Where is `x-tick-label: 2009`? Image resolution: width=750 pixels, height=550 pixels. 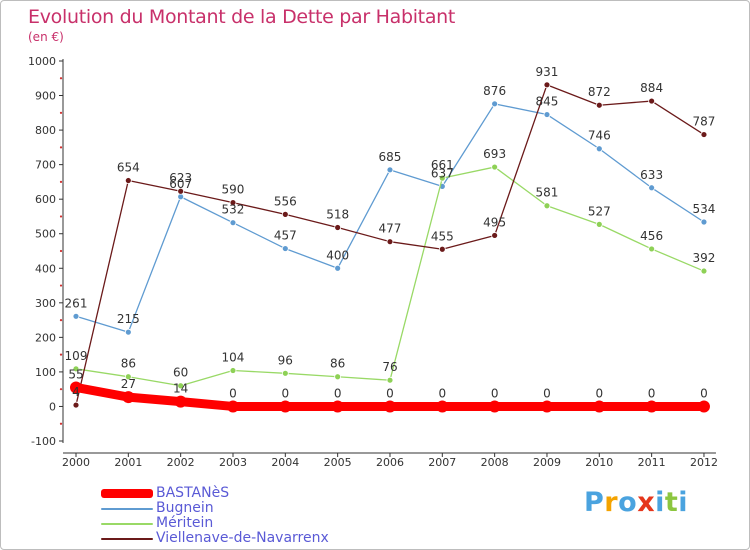
x-tick-label: 2009 is located at coordinates (547, 462).